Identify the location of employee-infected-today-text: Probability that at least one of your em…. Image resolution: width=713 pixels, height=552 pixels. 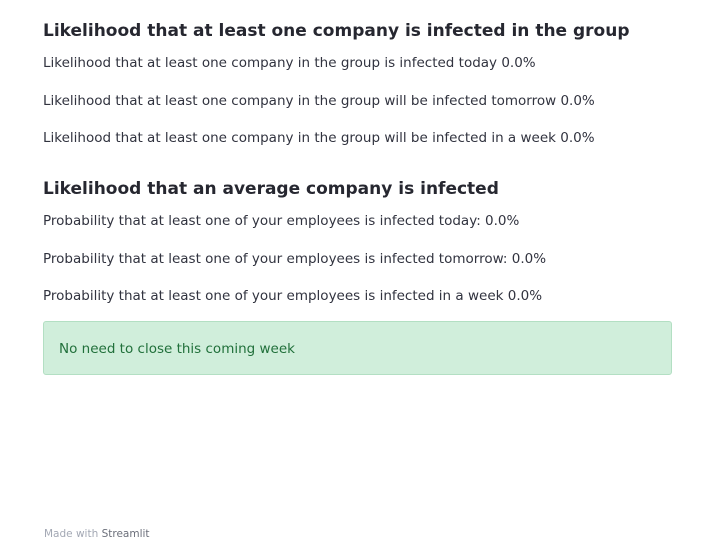
(281, 221).